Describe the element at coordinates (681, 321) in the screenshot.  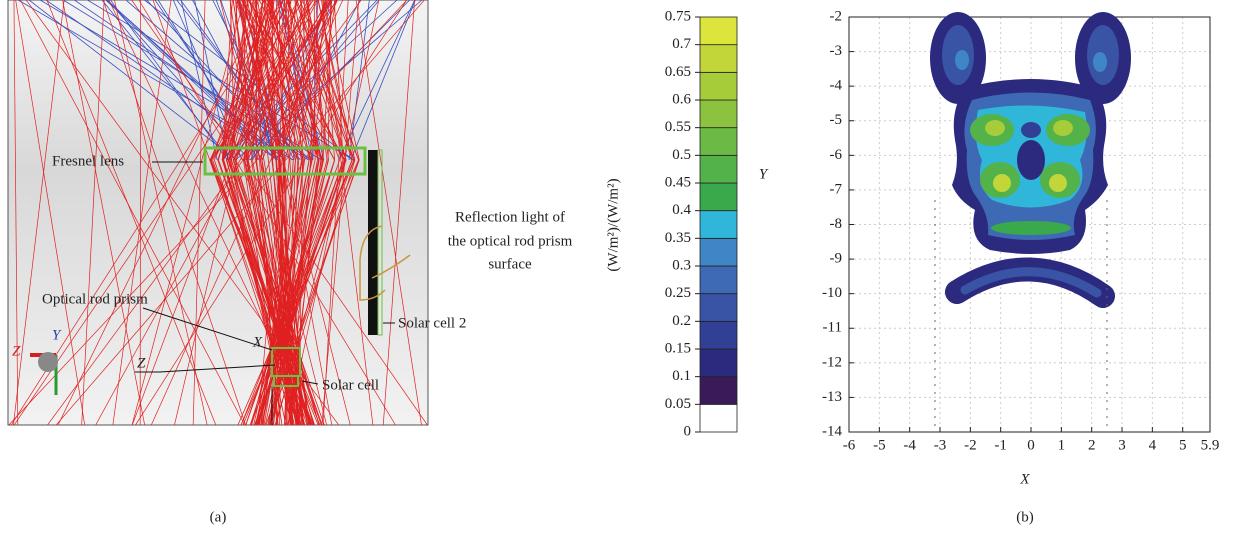
I see `colorbar-tick-label: 0.2` at that location.